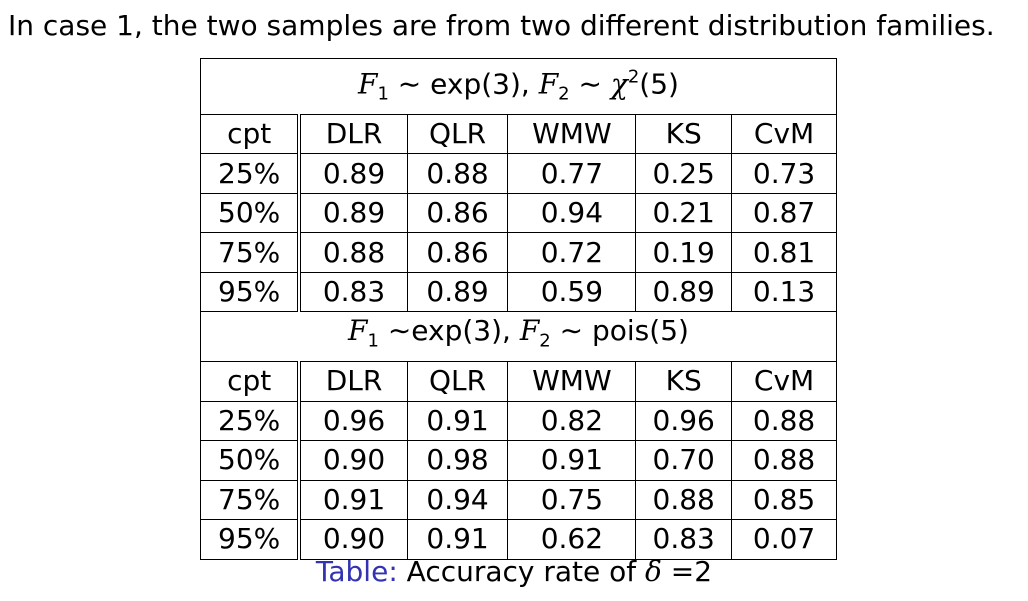  What do you see at coordinates (784, 292) in the screenshot?
I see `table-cell: 0.13` at bounding box center [784, 292].